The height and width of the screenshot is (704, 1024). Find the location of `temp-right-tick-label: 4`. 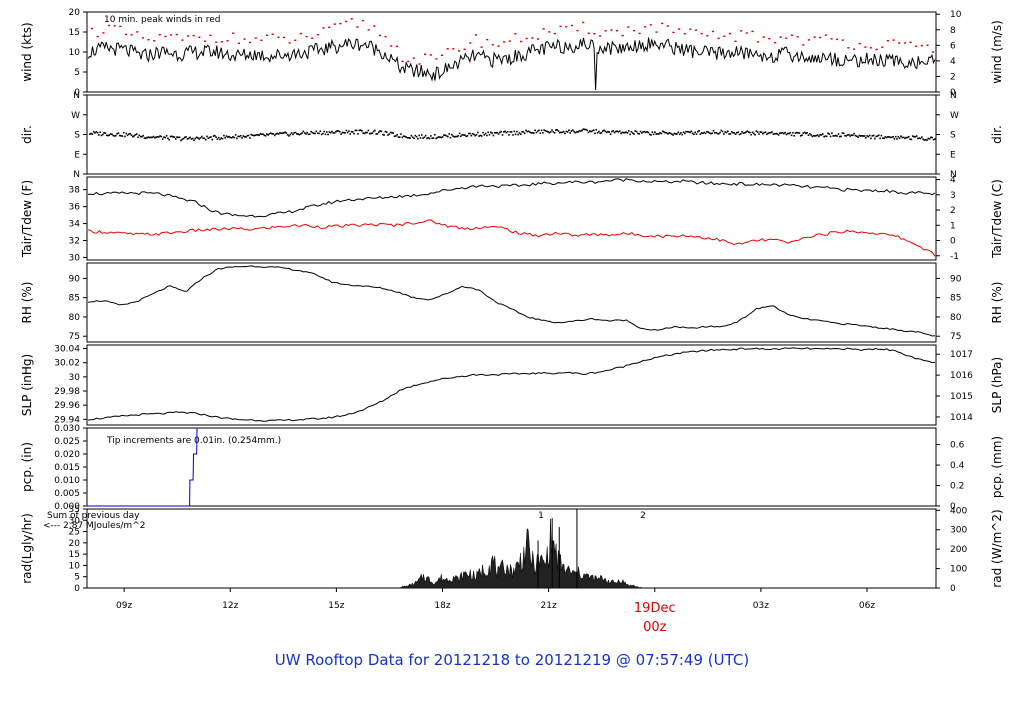

temp-right-tick-label: 4 is located at coordinates (953, 181).